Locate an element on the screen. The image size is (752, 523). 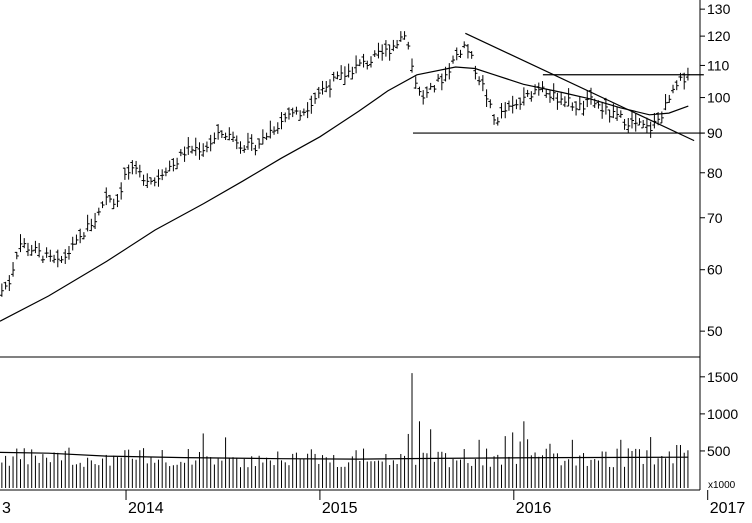
time-tick-label: 2017 is located at coordinates (728, 508).